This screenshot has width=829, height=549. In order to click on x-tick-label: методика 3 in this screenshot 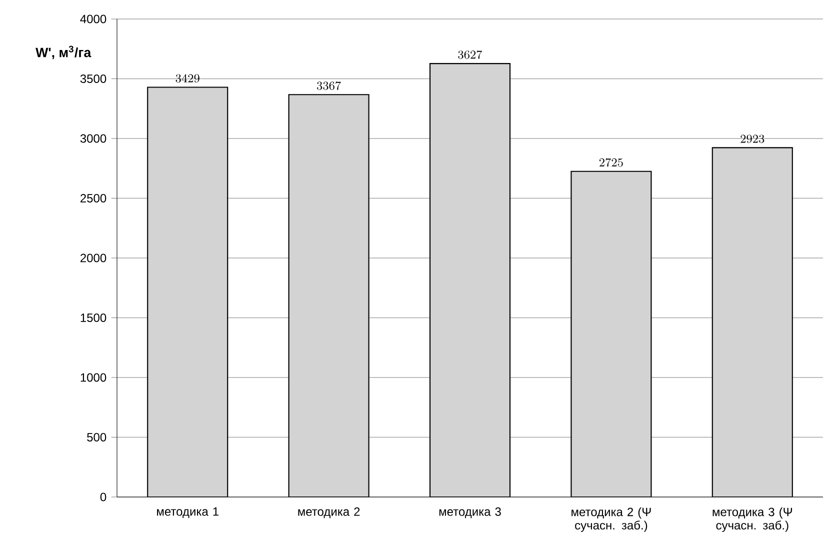, I will do `click(470, 512)`.